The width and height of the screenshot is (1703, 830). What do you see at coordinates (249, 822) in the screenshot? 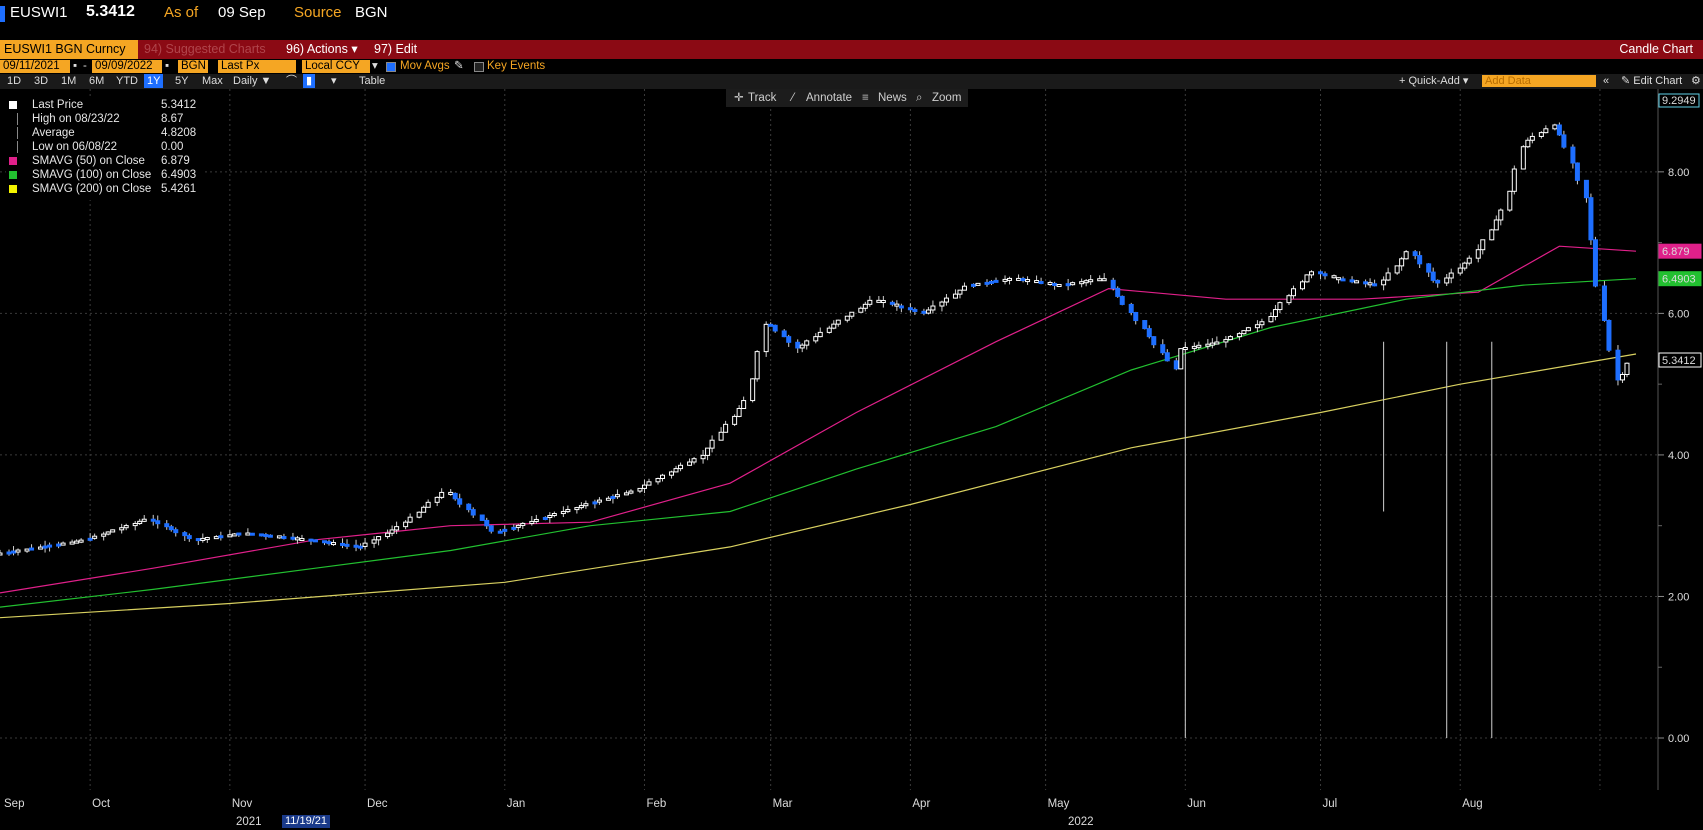
I see `year-label: 2021` at bounding box center [249, 822].